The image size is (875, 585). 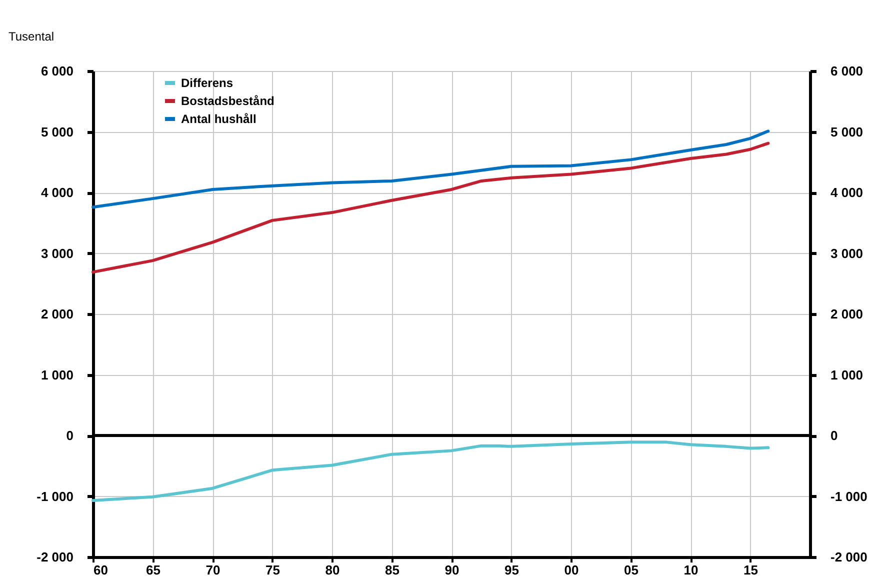 I want to click on y-tick-label: 5 000, so click(x=57, y=132).